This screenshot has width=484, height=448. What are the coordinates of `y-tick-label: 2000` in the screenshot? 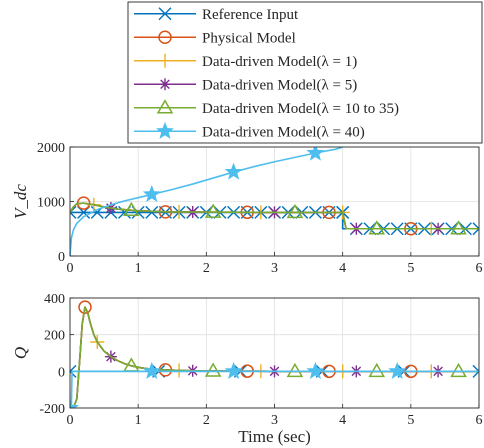 It's located at (51, 148).